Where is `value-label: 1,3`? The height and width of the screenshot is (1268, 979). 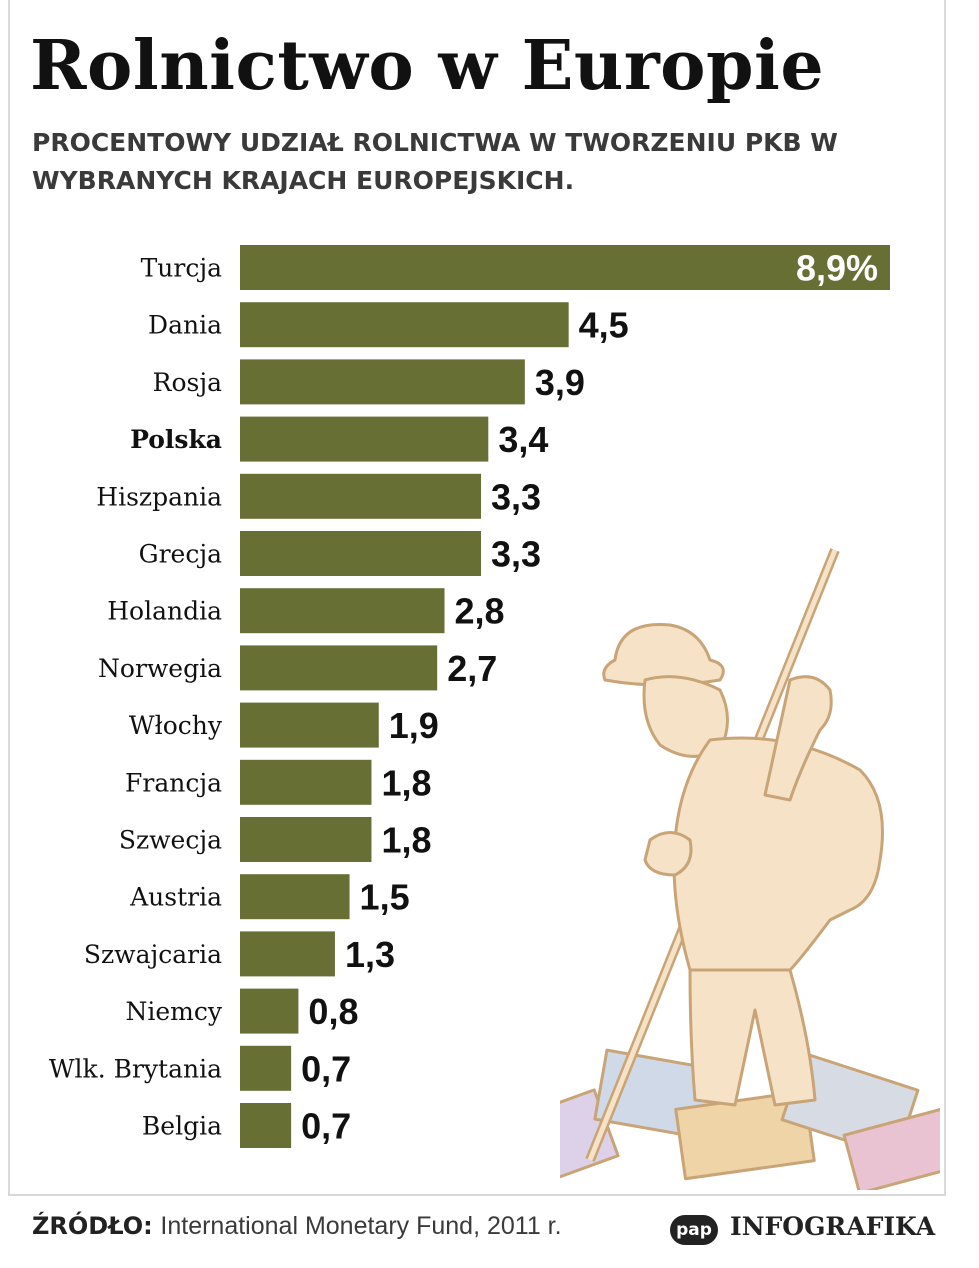 value-label: 1,3 is located at coordinates (370, 954).